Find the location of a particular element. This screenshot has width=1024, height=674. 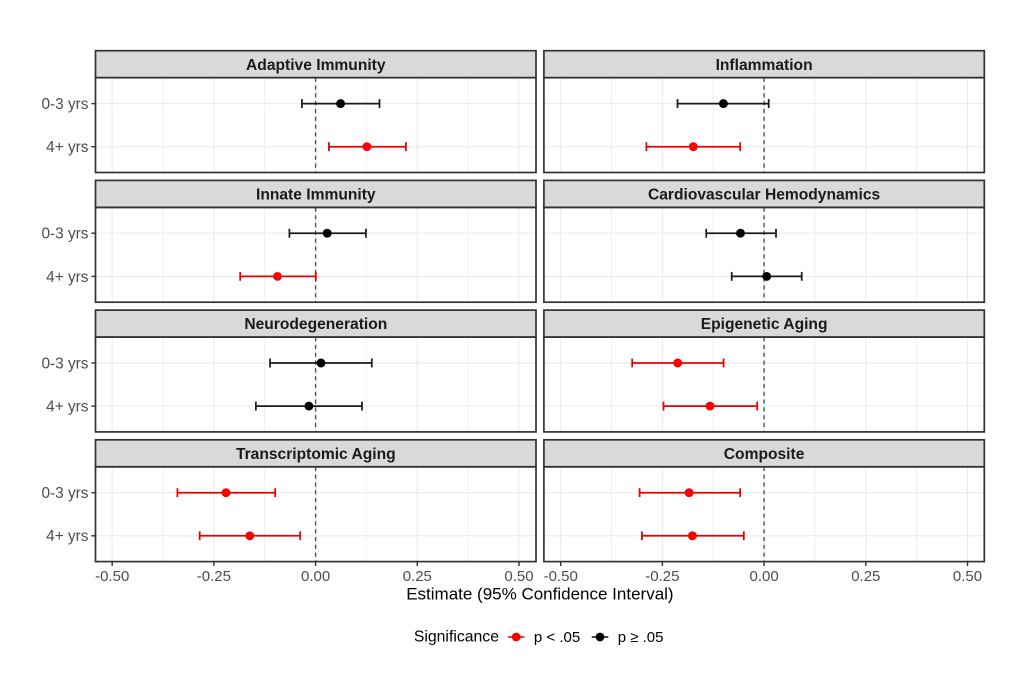

svg-text: Composite is located at coordinates (764, 454).